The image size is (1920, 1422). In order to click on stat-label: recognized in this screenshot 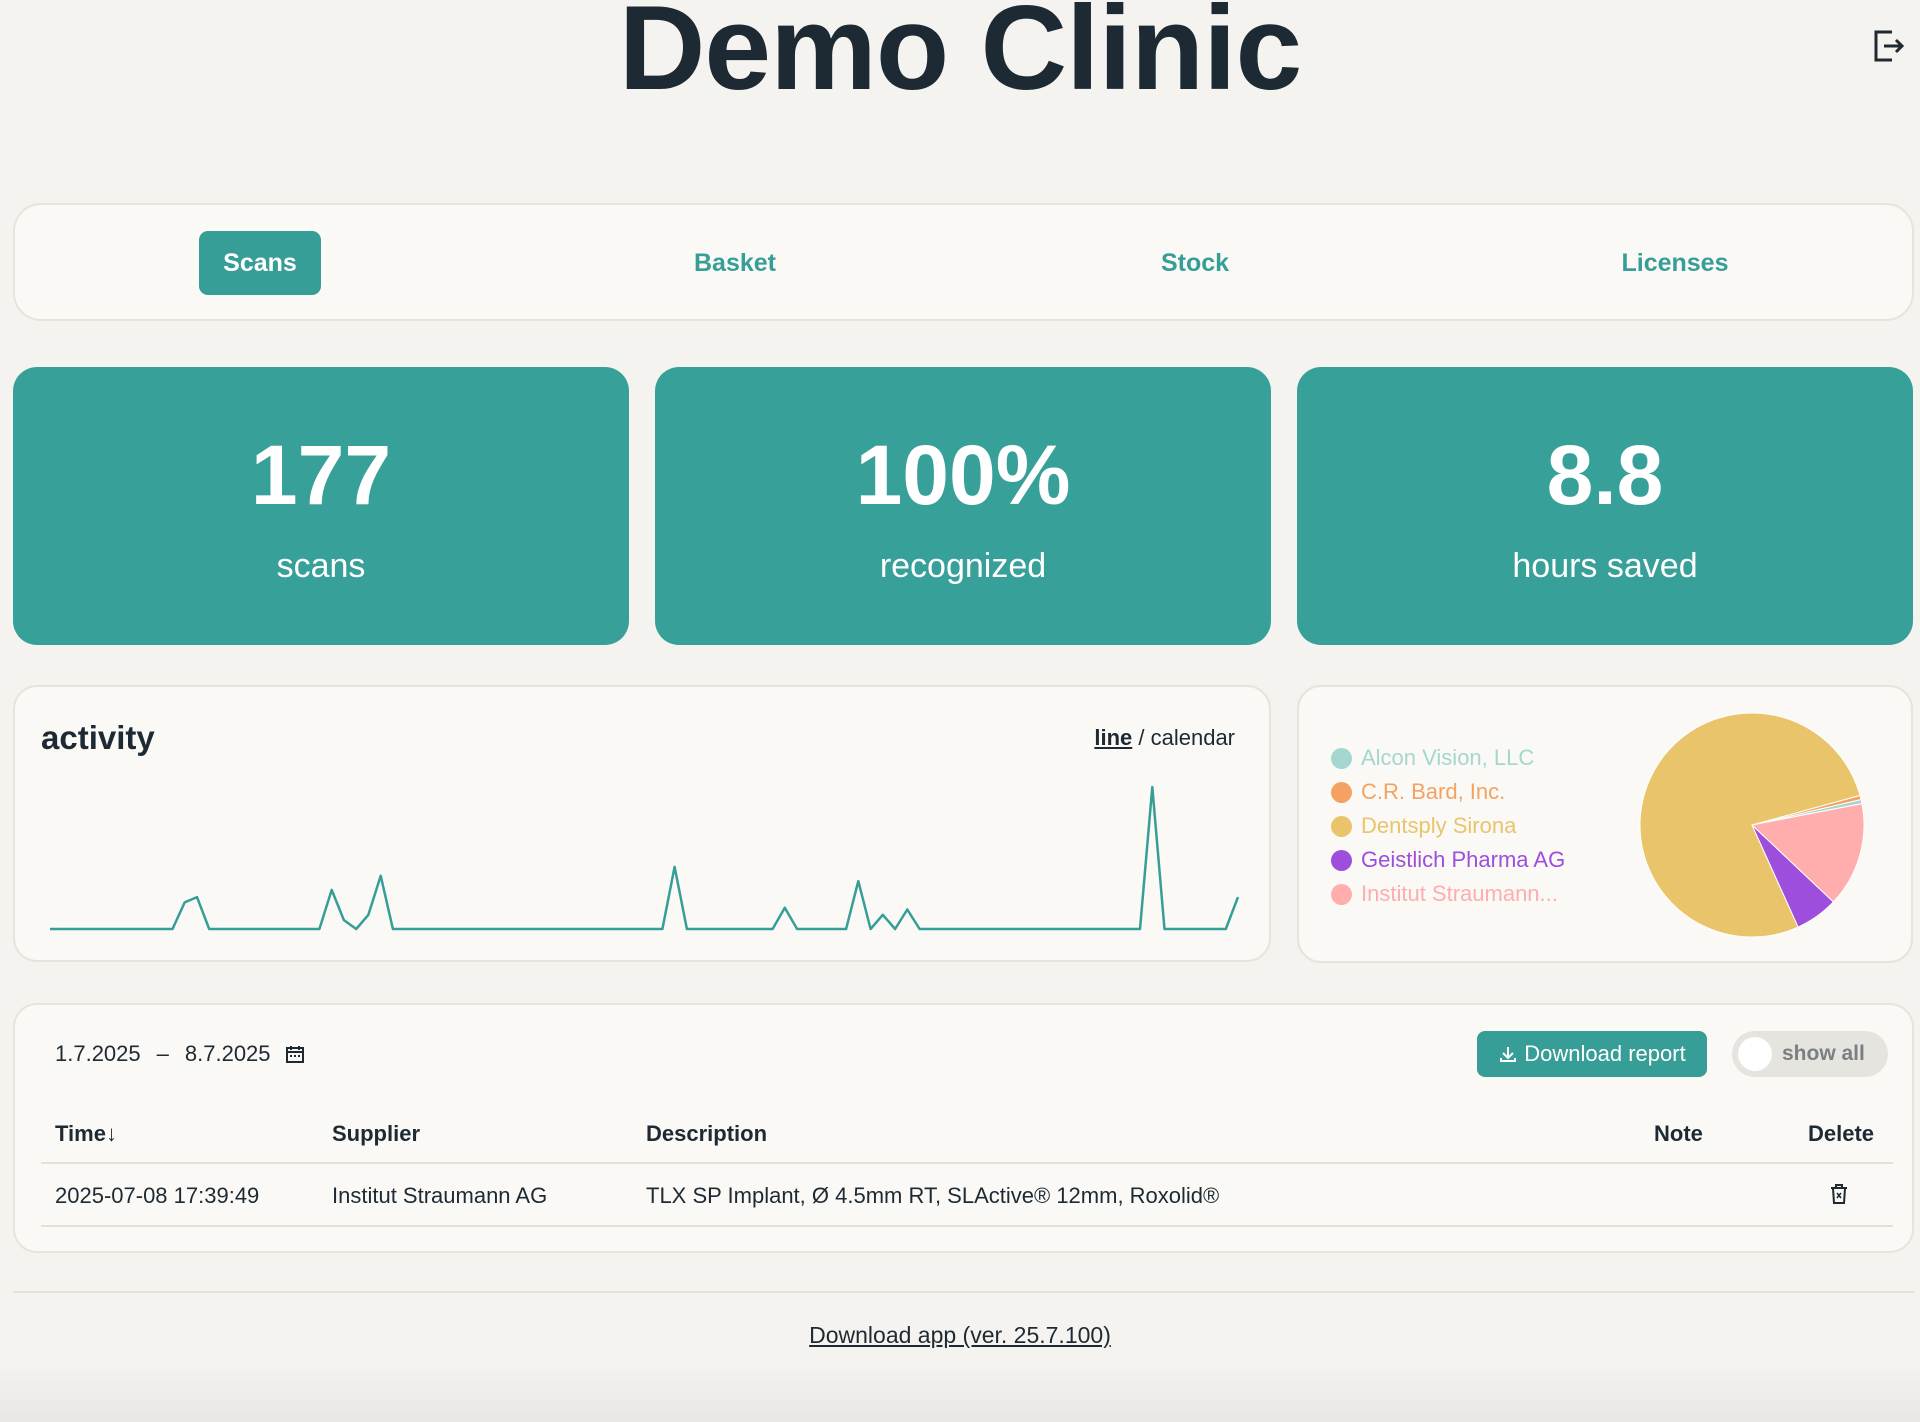, I will do `click(963, 566)`.